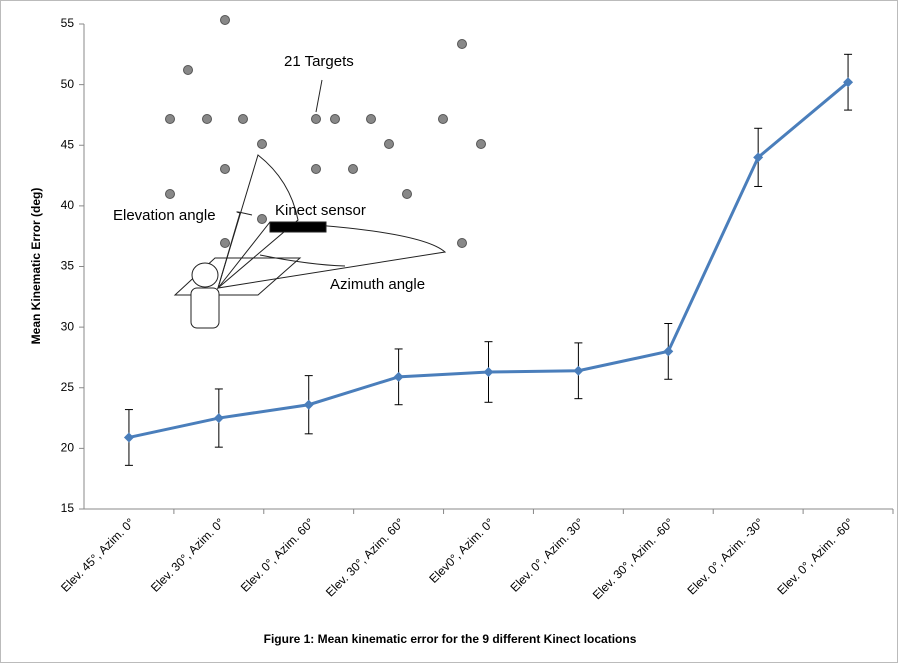  I want to click on y-tick-label: 45, so click(68, 144).